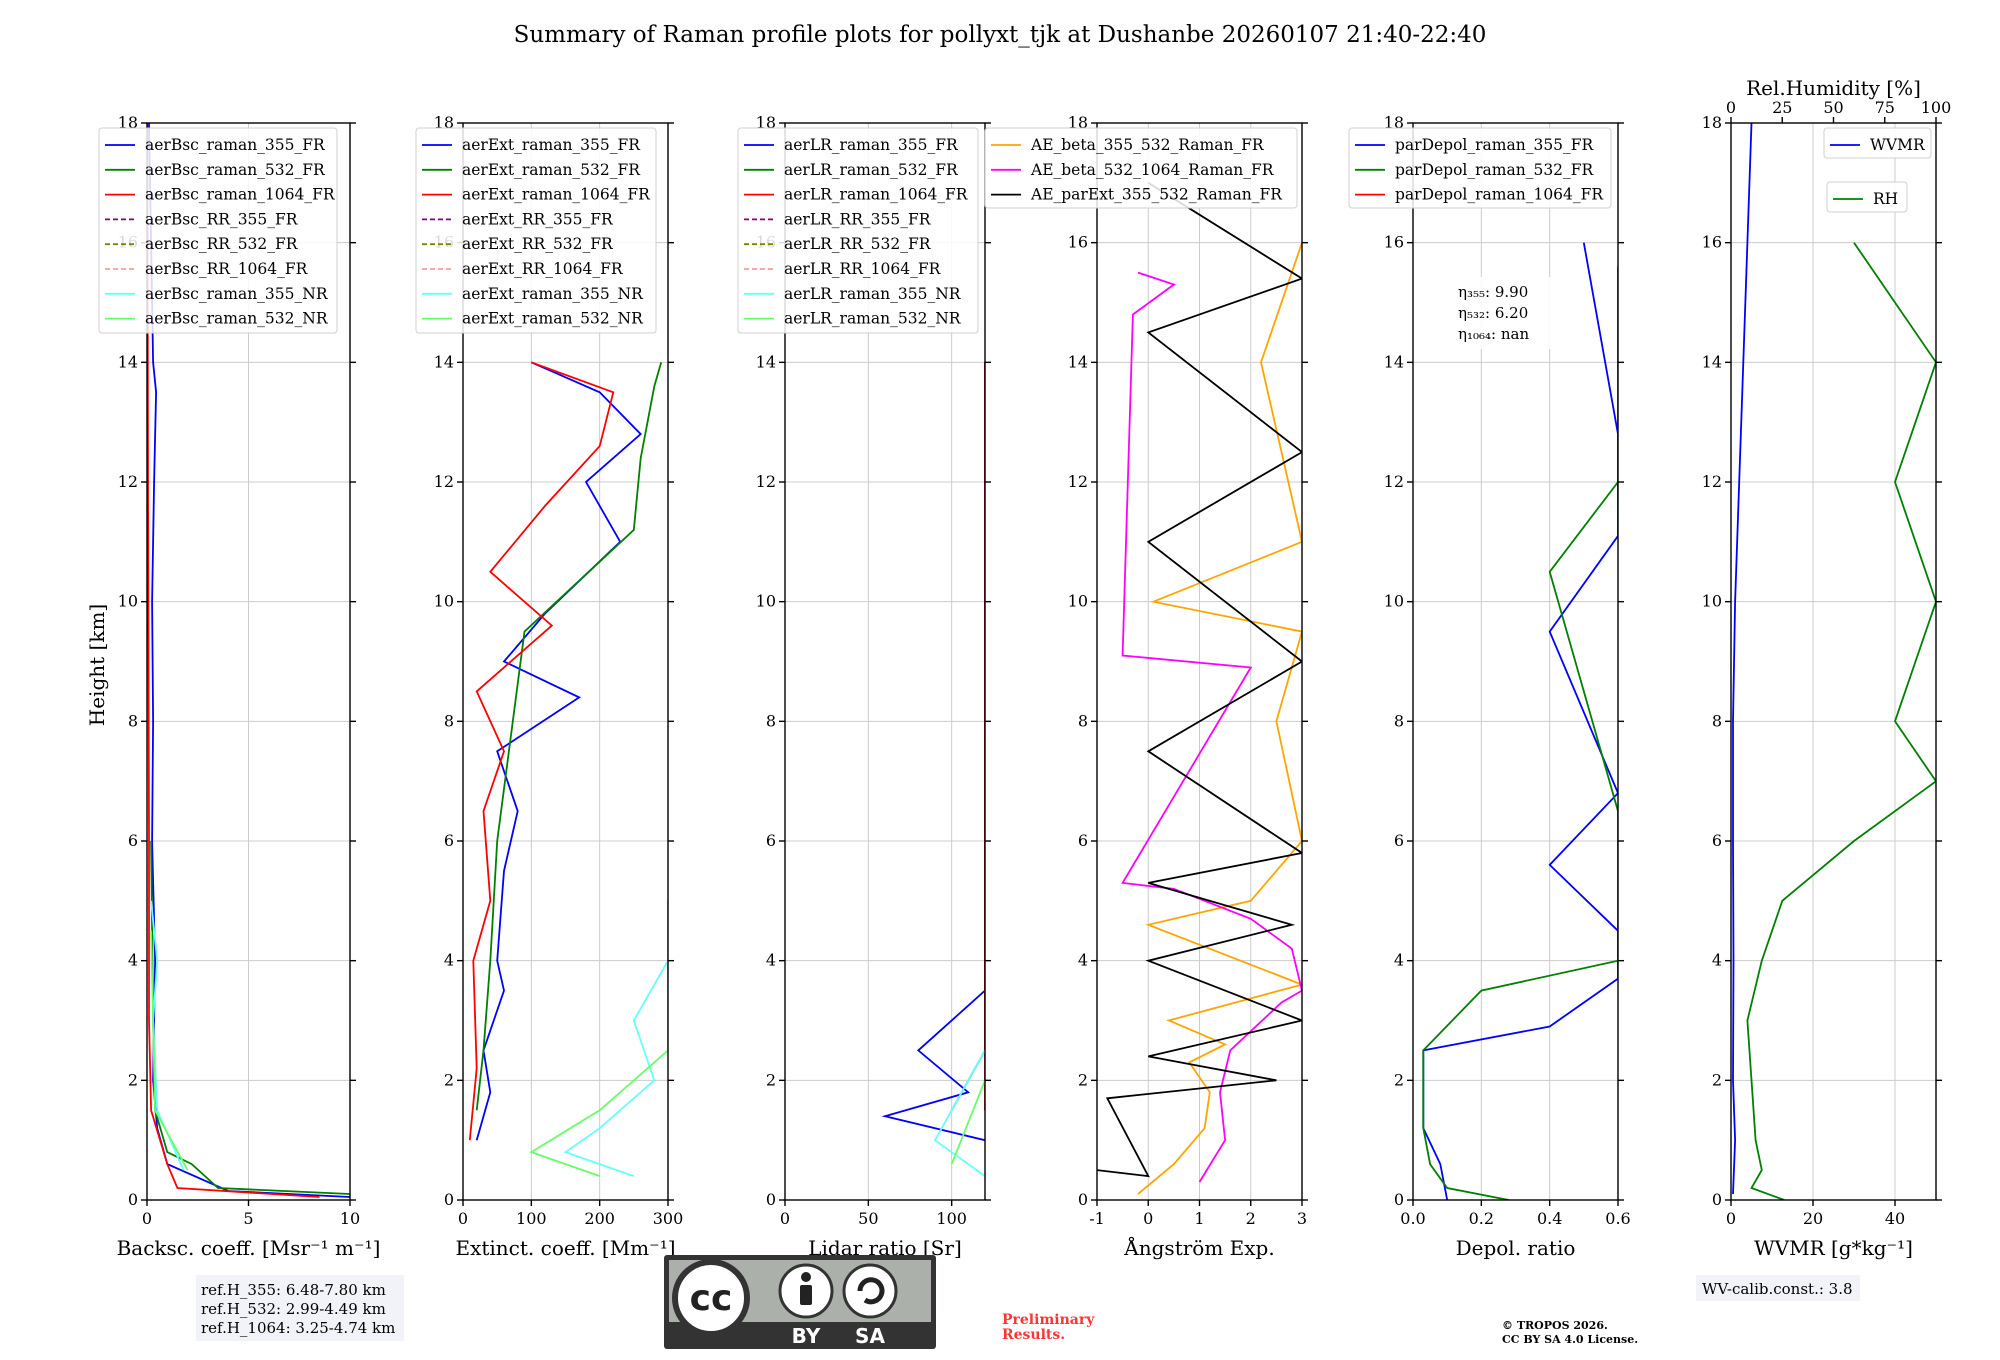 This screenshot has height=1360, width=2000. What do you see at coordinates (1516, 1248) in the screenshot?
I see `x-axis-label: Depol. ratio` at bounding box center [1516, 1248].